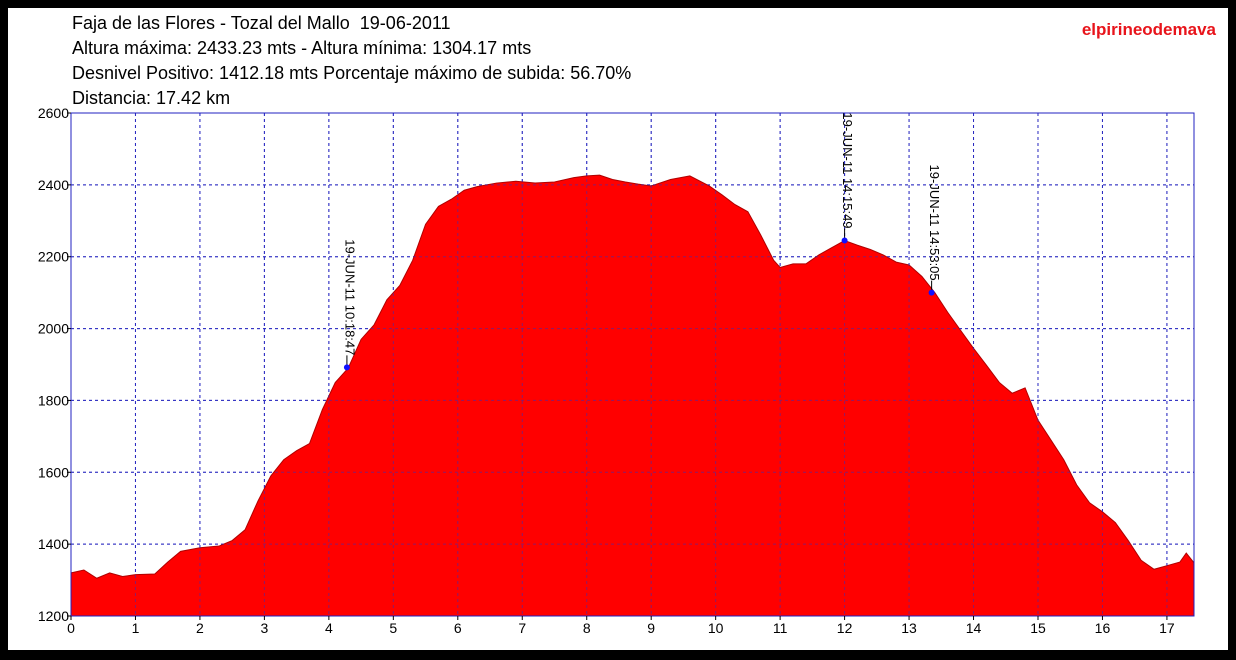  Describe the element at coordinates (1103, 628) in the screenshot. I see `x-tick-label: 16` at that location.